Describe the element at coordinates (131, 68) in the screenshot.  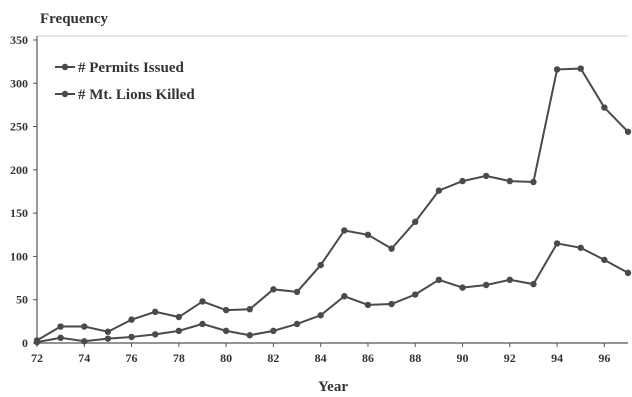
I see `legend-label: # Permits Issued` at that location.